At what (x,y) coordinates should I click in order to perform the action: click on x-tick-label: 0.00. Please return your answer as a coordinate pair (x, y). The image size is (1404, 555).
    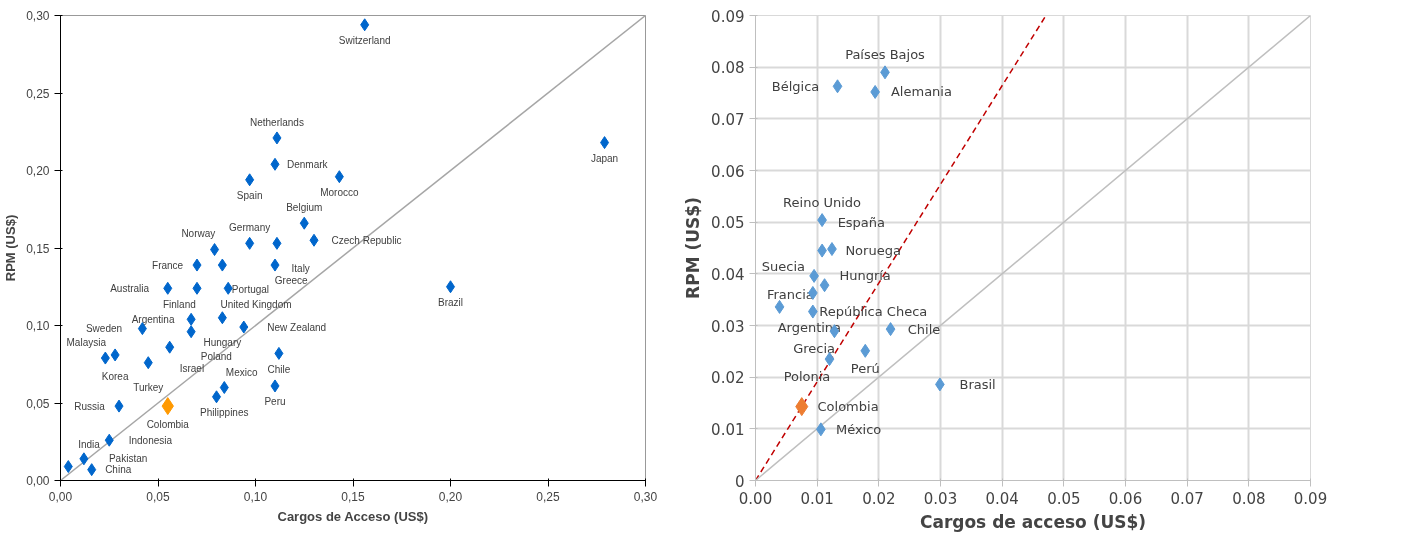
    Looking at the image, I should click on (755, 498).